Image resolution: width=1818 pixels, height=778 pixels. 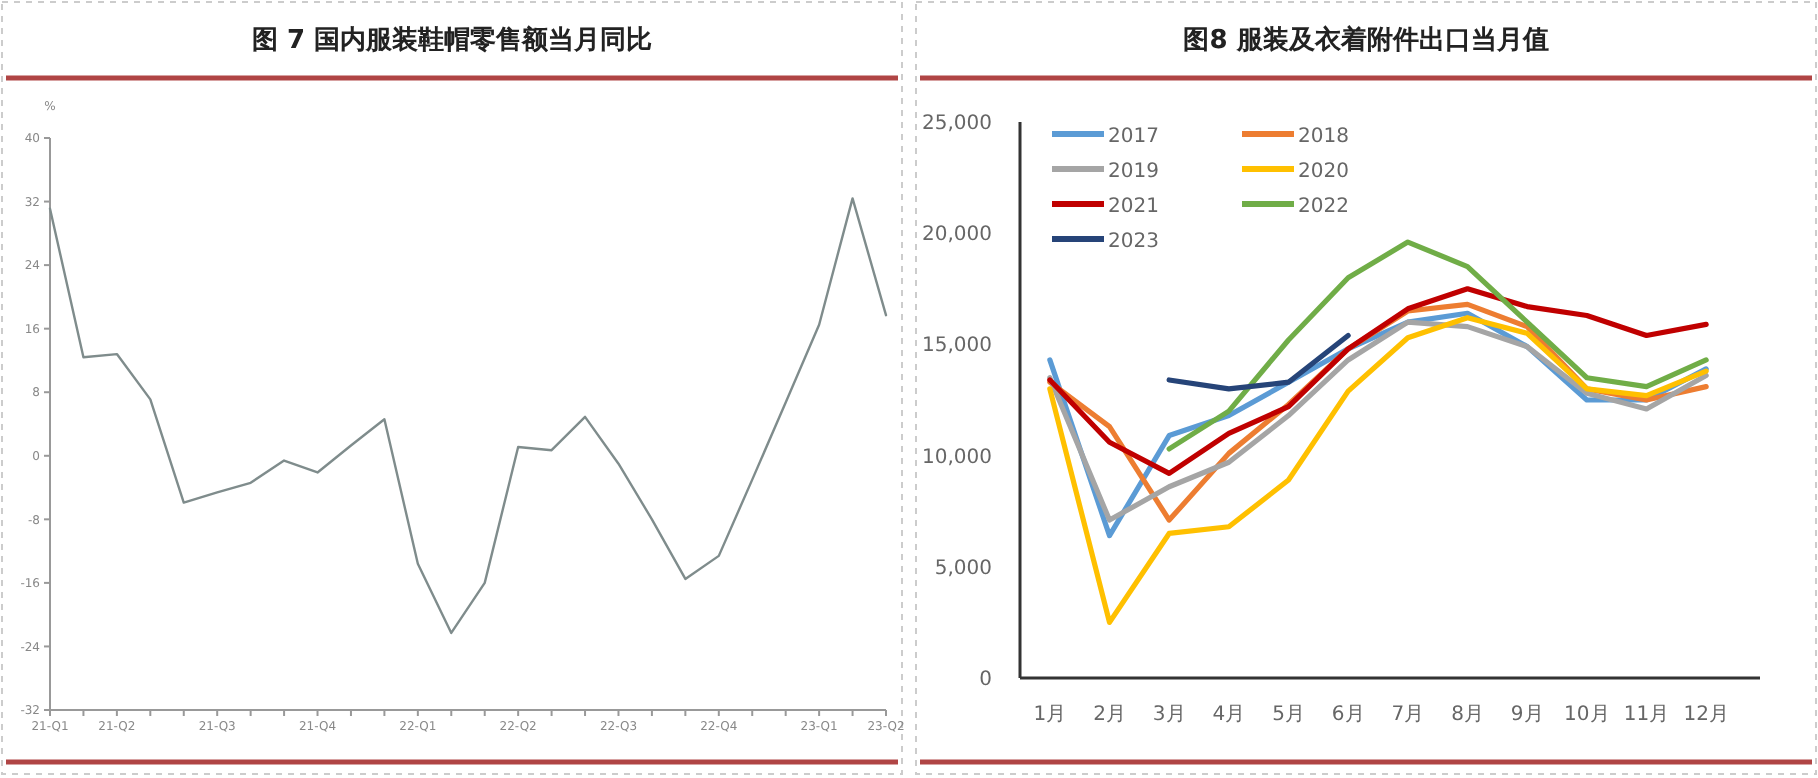 What do you see at coordinates (957, 346) in the screenshot?
I see `y-tick-label: 15,000` at bounding box center [957, 346].